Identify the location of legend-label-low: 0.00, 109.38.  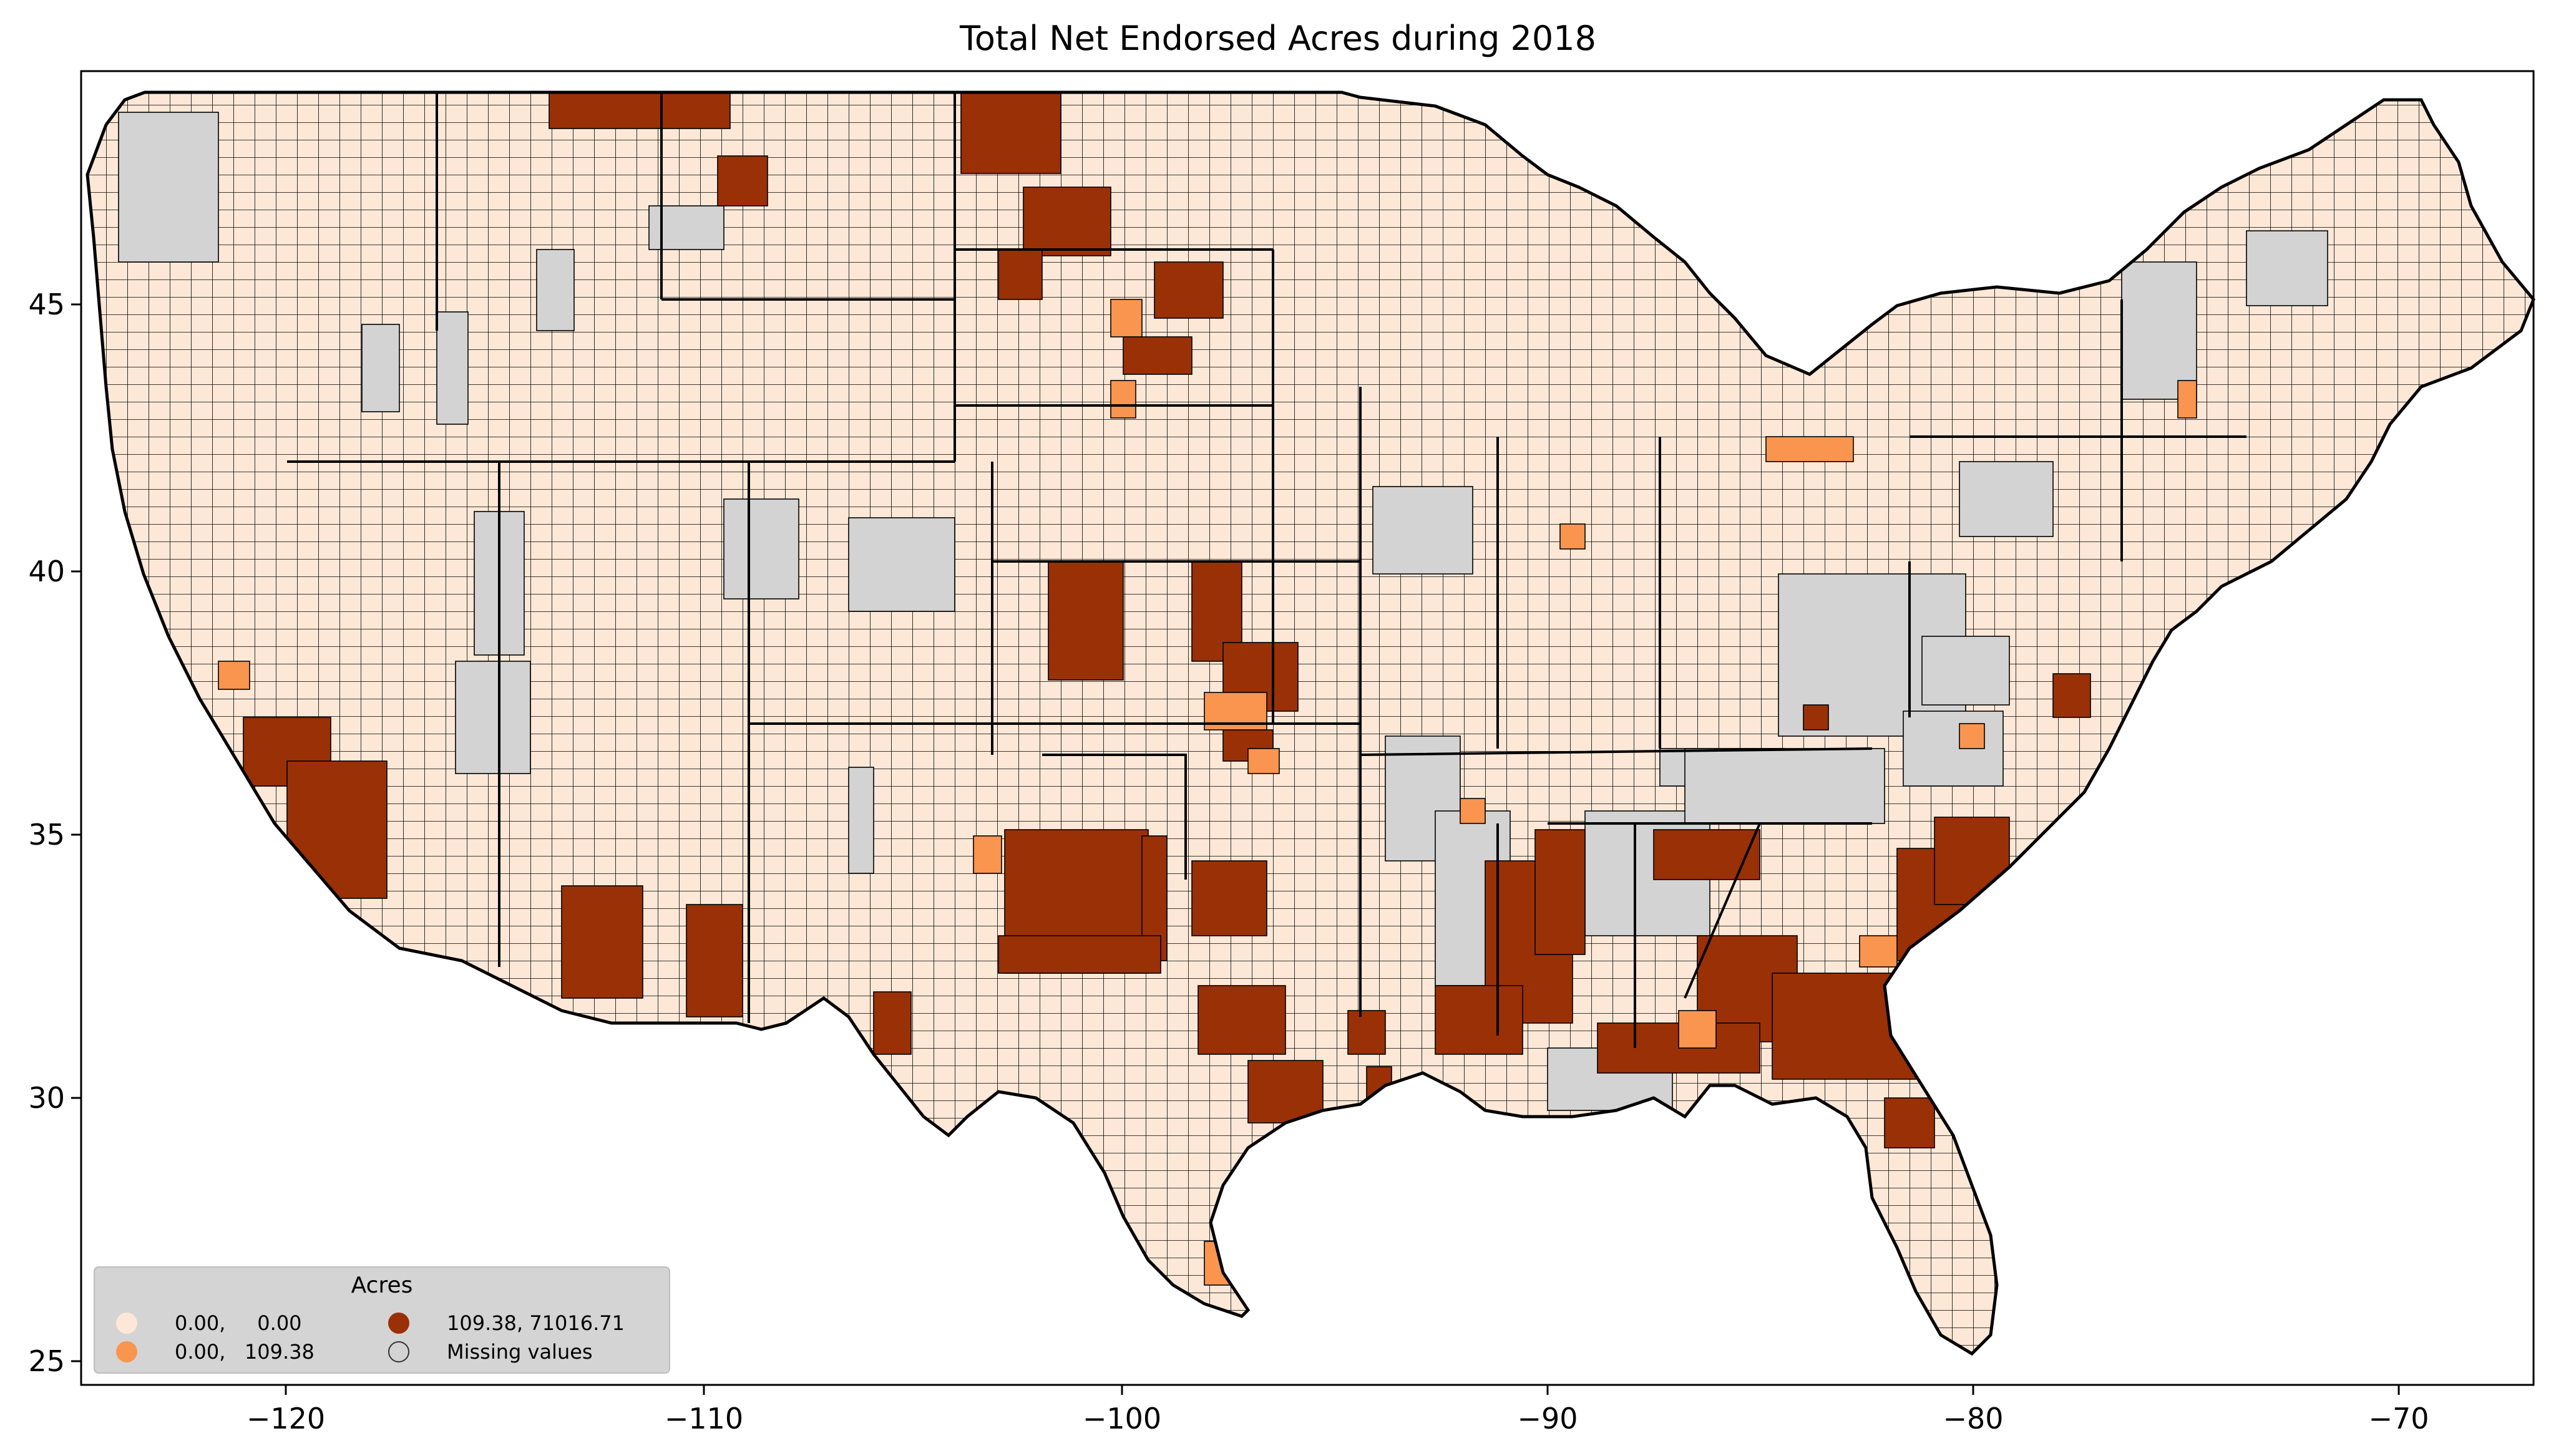
(245, 1352).